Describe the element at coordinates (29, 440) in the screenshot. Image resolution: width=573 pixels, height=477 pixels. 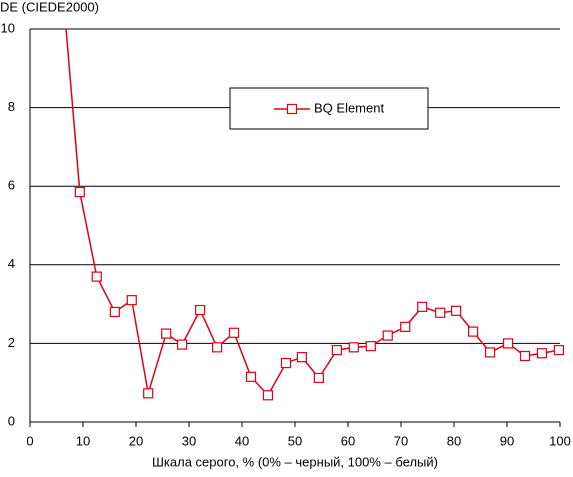
I see `x-tick-label: 0` at that location.